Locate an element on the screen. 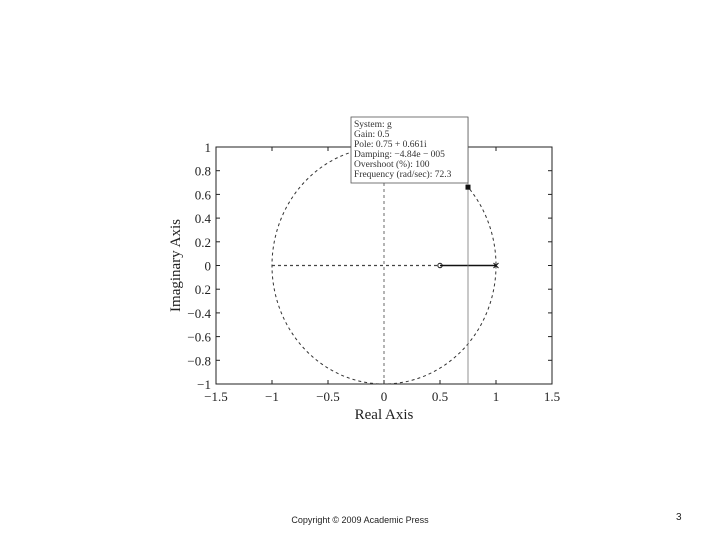 The width and height of the screenshot is (720, 540). datatip-line: Gain: 0.5 is located at coordinates (372, 135).